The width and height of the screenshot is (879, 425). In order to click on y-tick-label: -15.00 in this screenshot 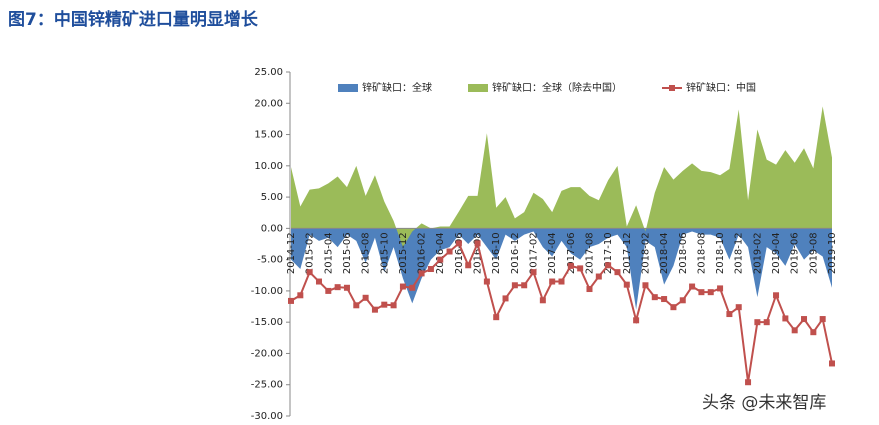, I will do `click(267, 322)`.